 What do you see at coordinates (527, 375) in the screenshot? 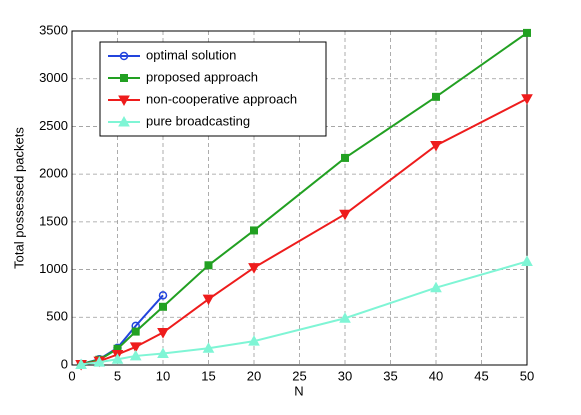
I see `x-tick-label: 50` at bounding box center [527, 375].